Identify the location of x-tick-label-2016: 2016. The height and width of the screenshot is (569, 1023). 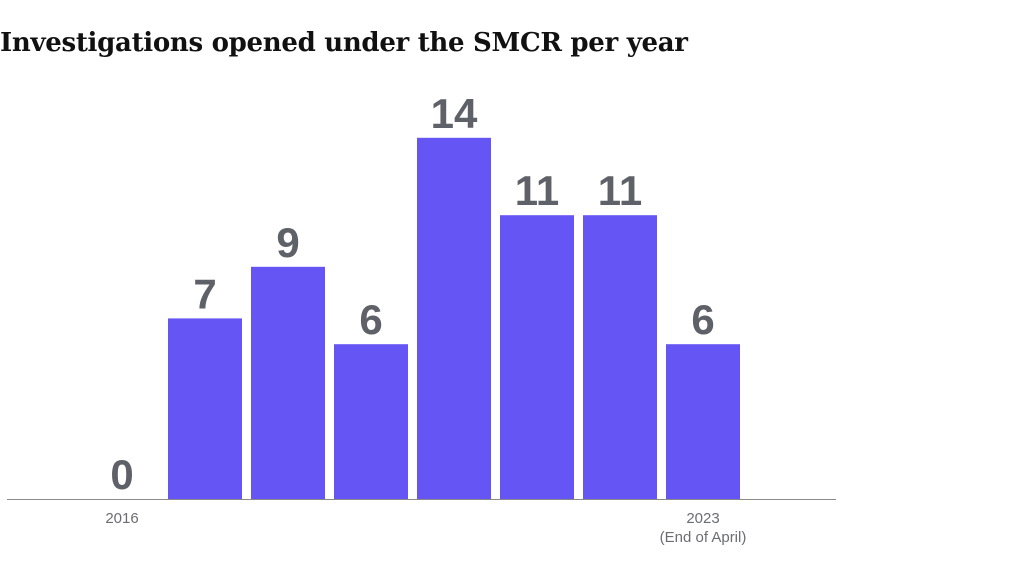
(121, 518).